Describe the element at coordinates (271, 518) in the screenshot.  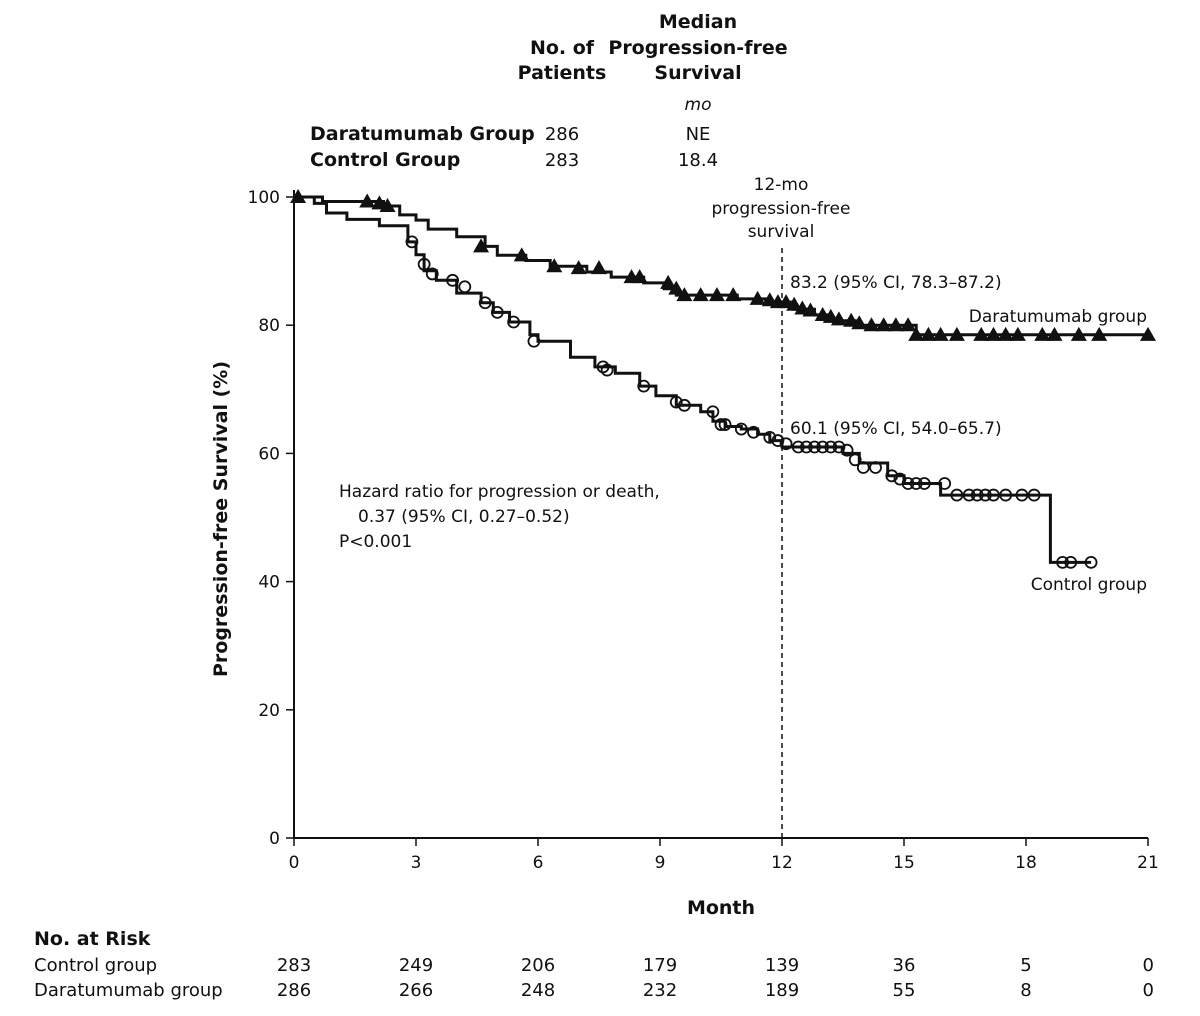
I see `y-ticks: 0 20 40 60 80 100` at that location.